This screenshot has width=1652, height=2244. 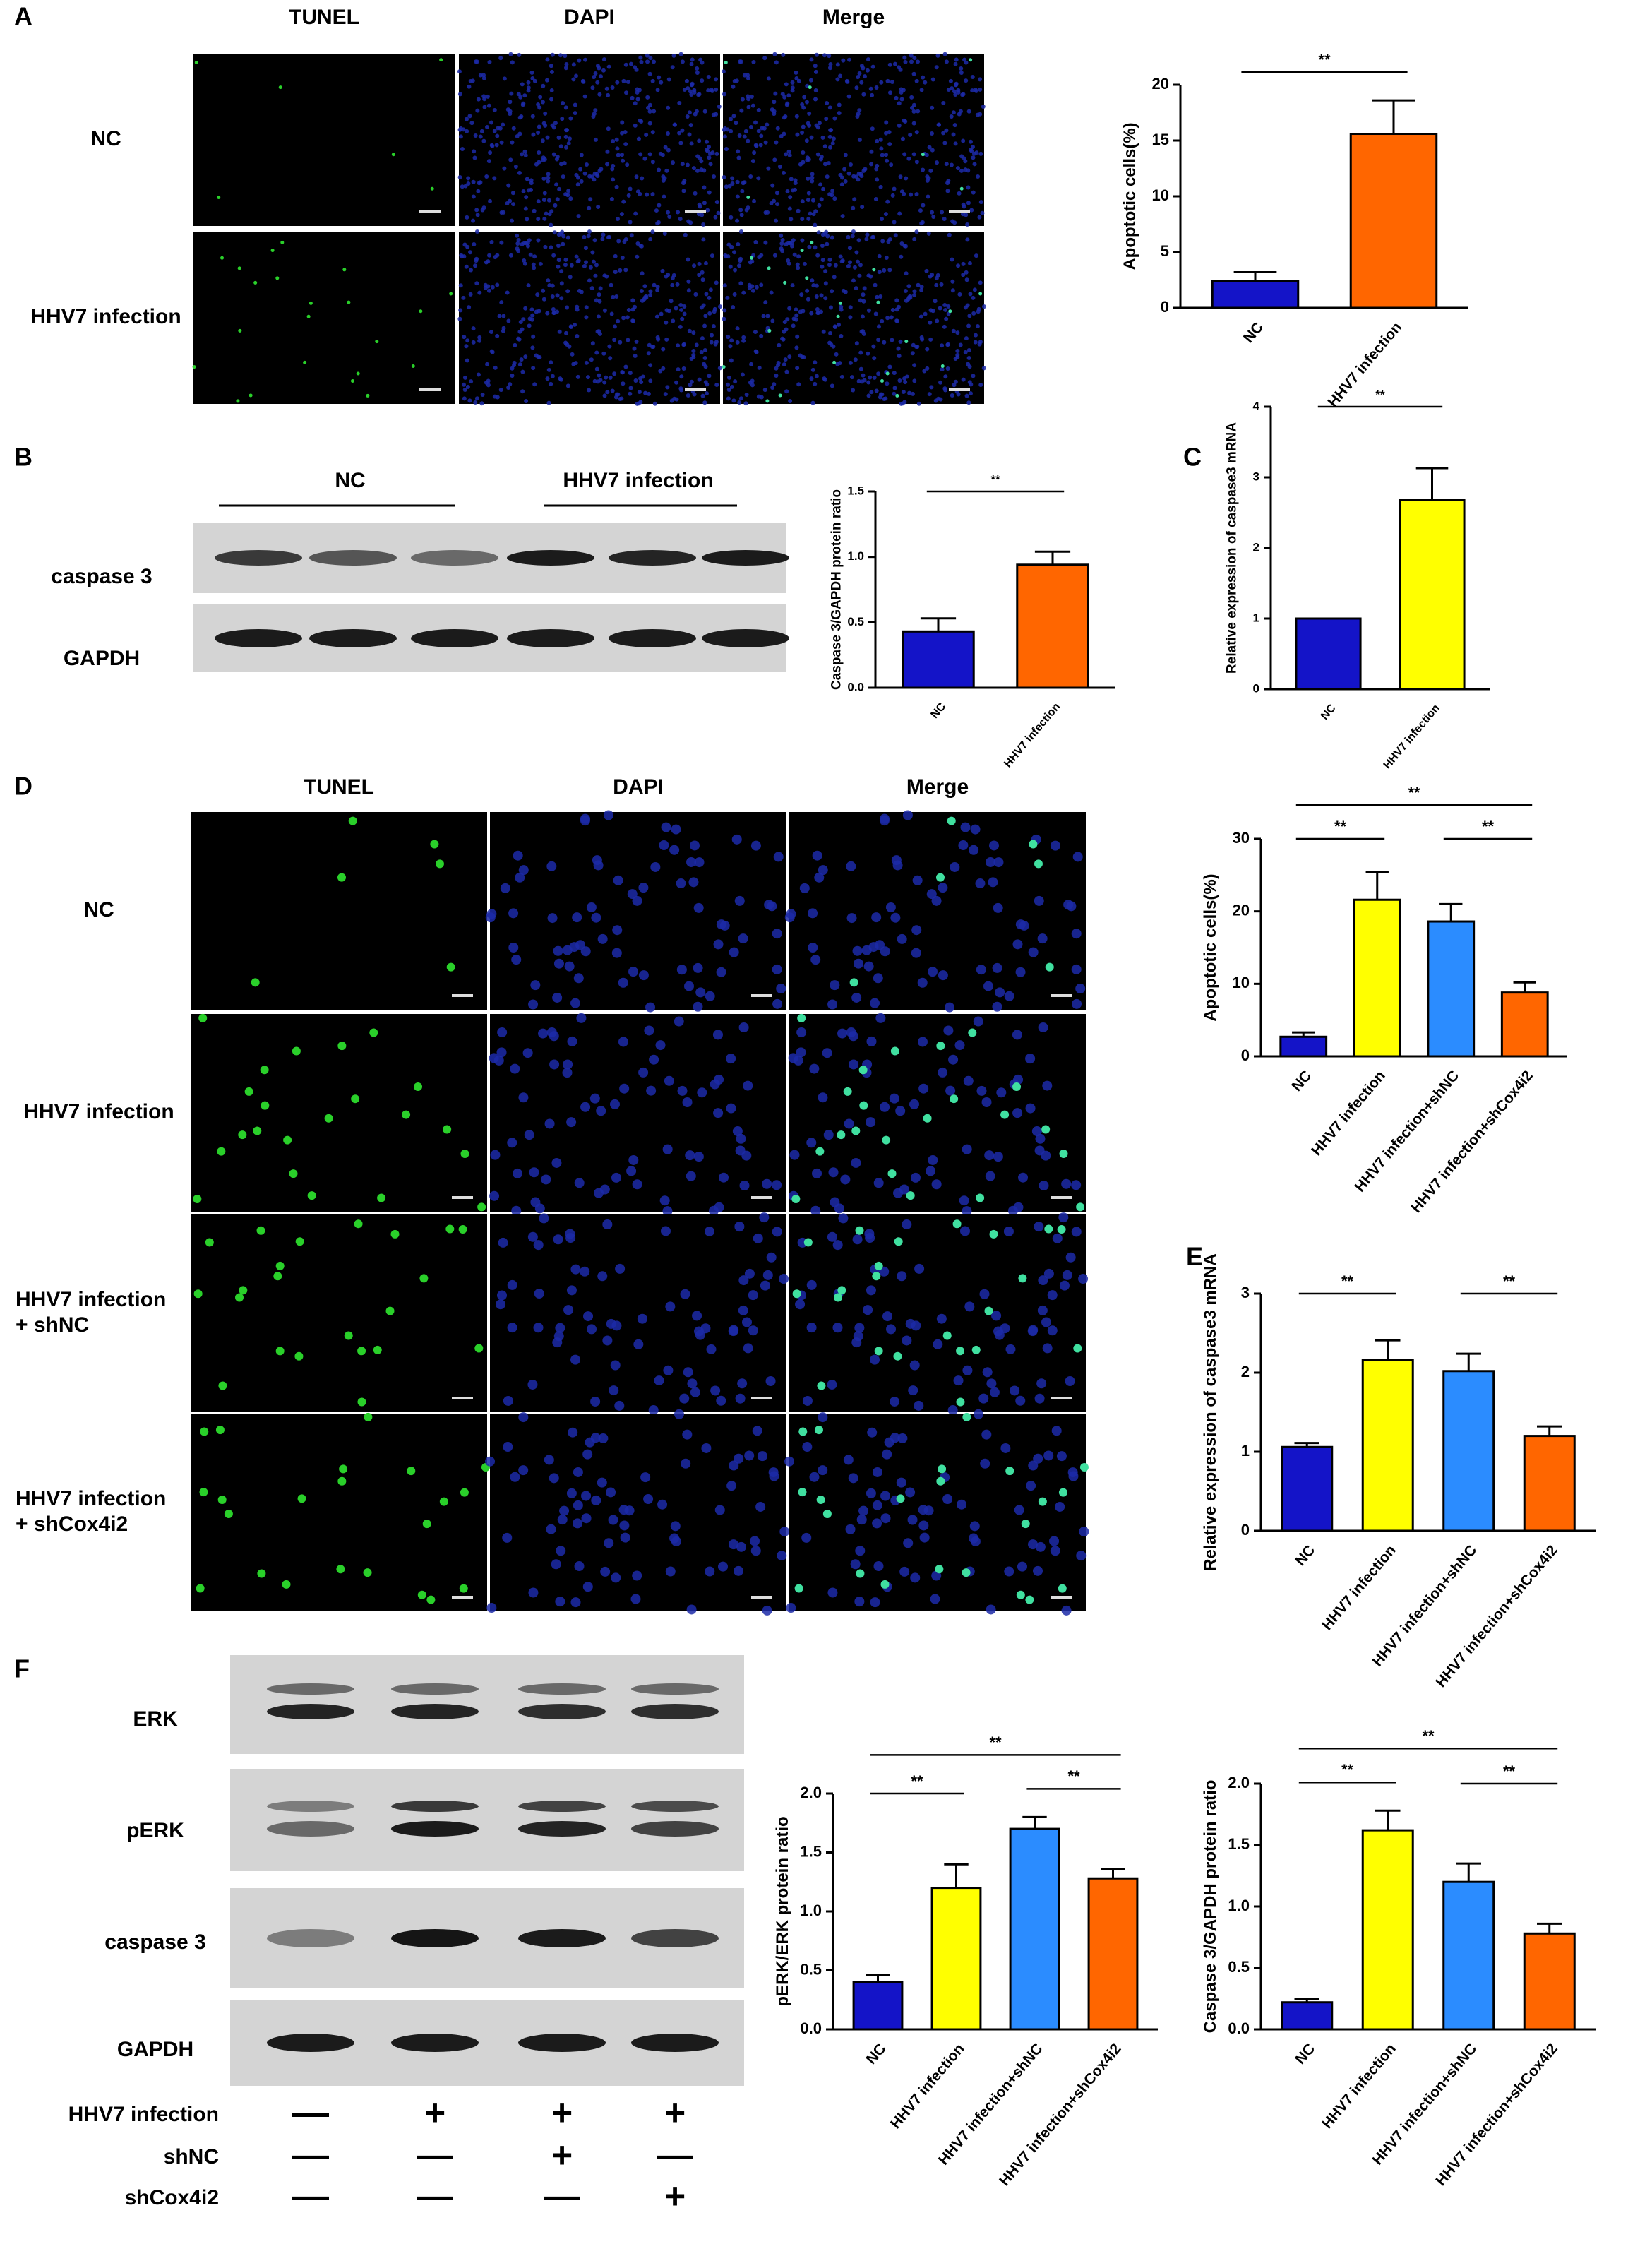 What do you see at coordinates (1380, 394) in the screenshot?
I see `significance-label: **` at bounding box center [1380, 394].